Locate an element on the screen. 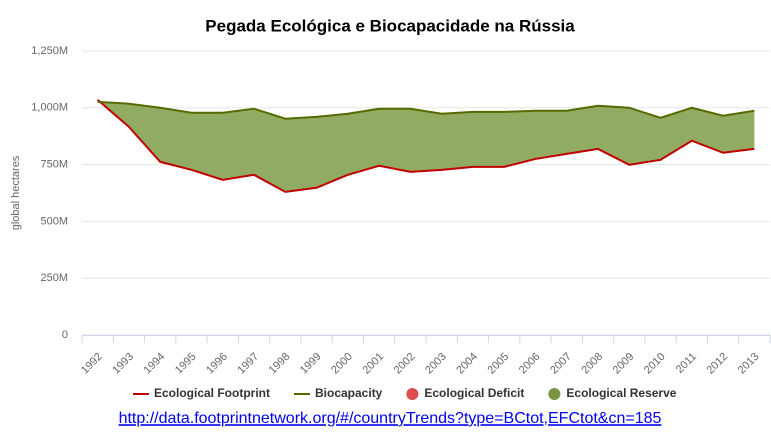 The height and width of the screenshot is (442, 771). x-tick-label: 1999 is located at coordinates (311, 364).